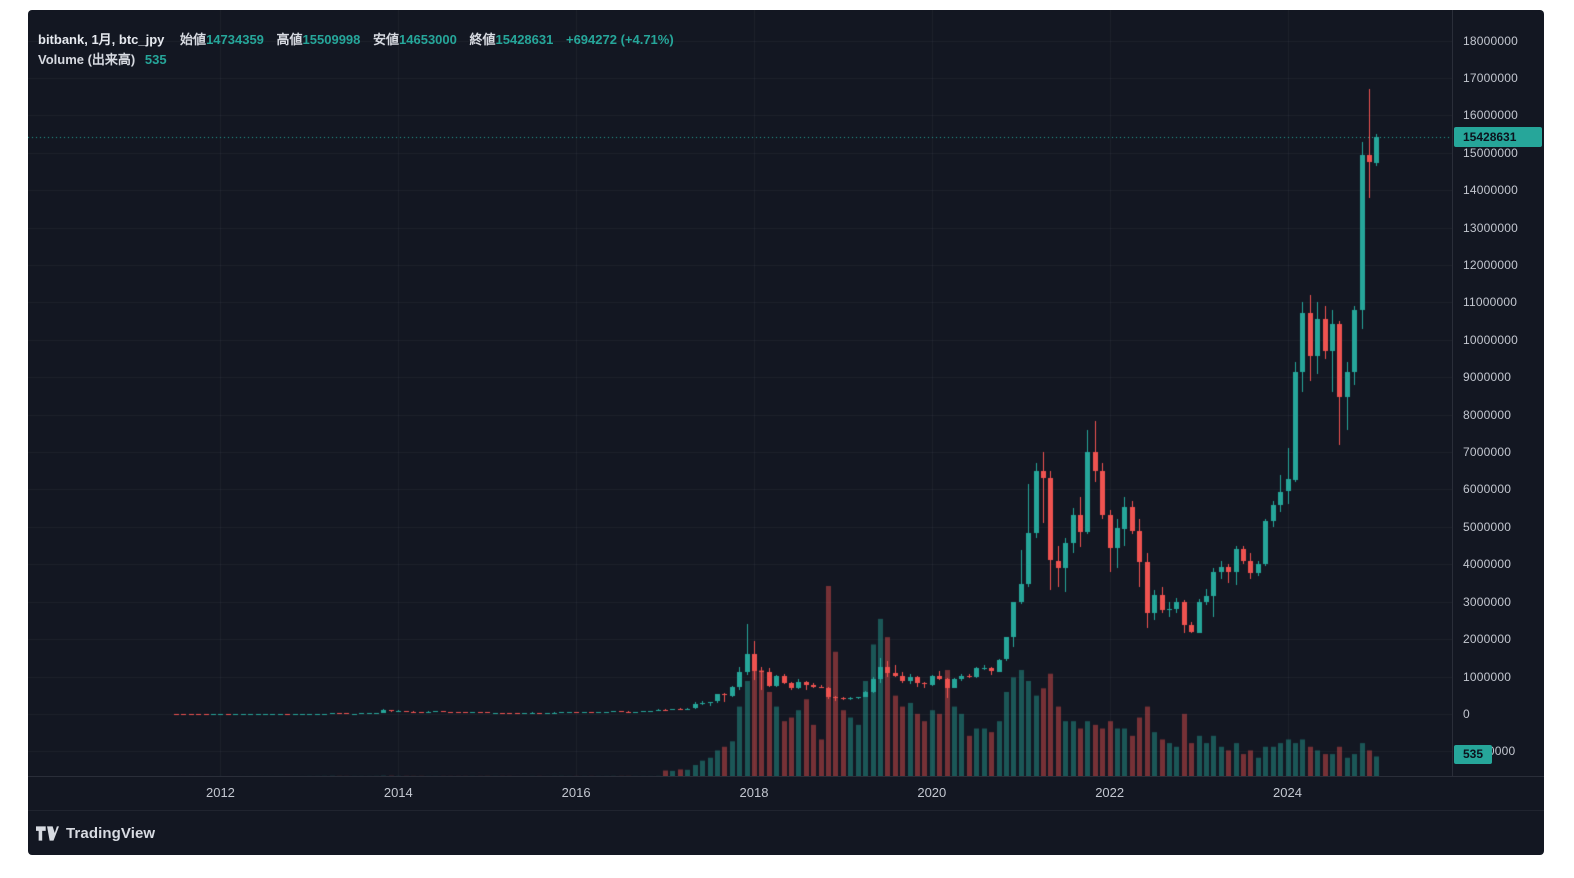 The height and width of the screenshot is (878, 1574). I want to click on close-label: 終値, so click(482, 39).